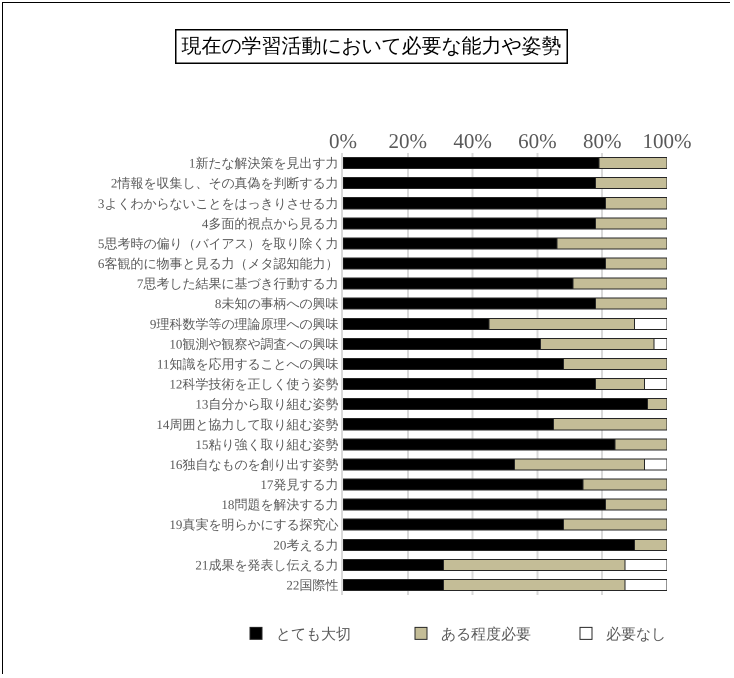  What do you see at coordinates (472, 140) in the screenshot?
I see `x-tick-label: 40%` at bounding box center [472, 140].